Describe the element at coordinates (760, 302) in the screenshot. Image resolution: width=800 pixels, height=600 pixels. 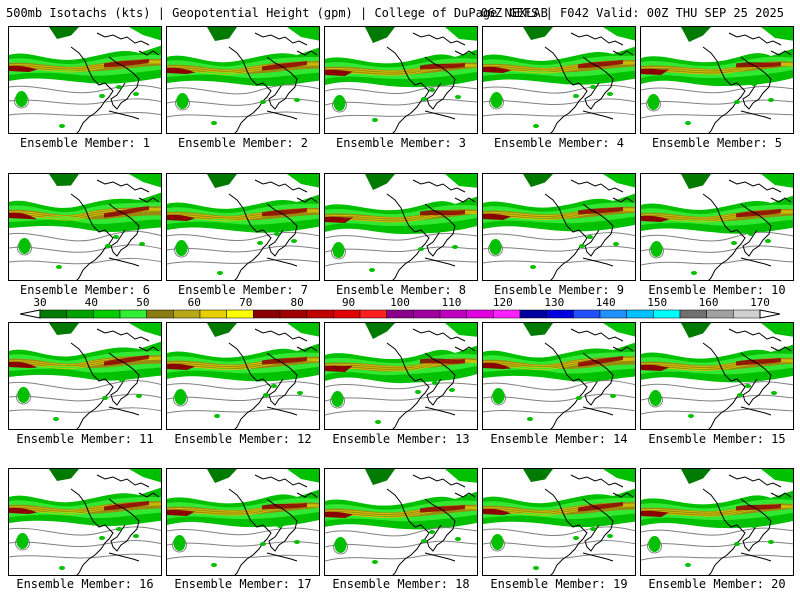
I see `colorbar-tick-label: 170` at that location.